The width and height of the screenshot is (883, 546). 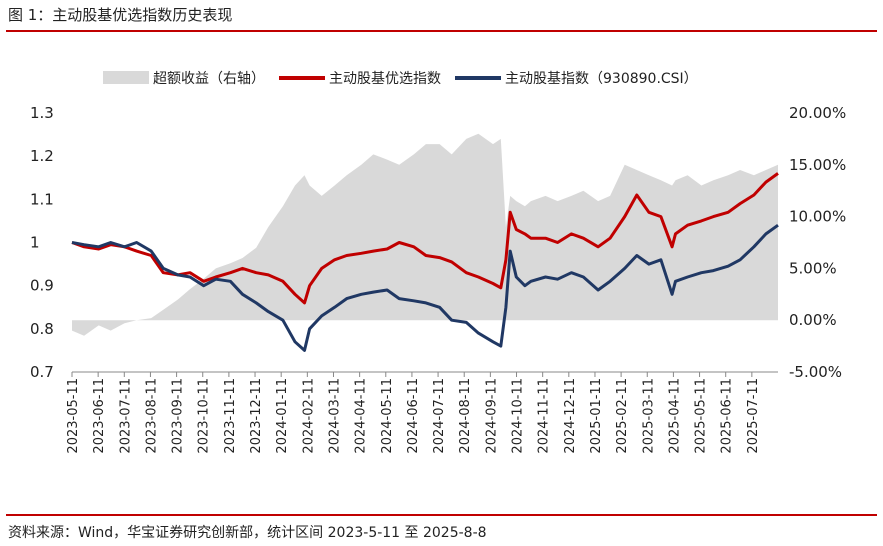 I want to click on y-right-tick-label: 5.00%, so click(x=813, y=268).